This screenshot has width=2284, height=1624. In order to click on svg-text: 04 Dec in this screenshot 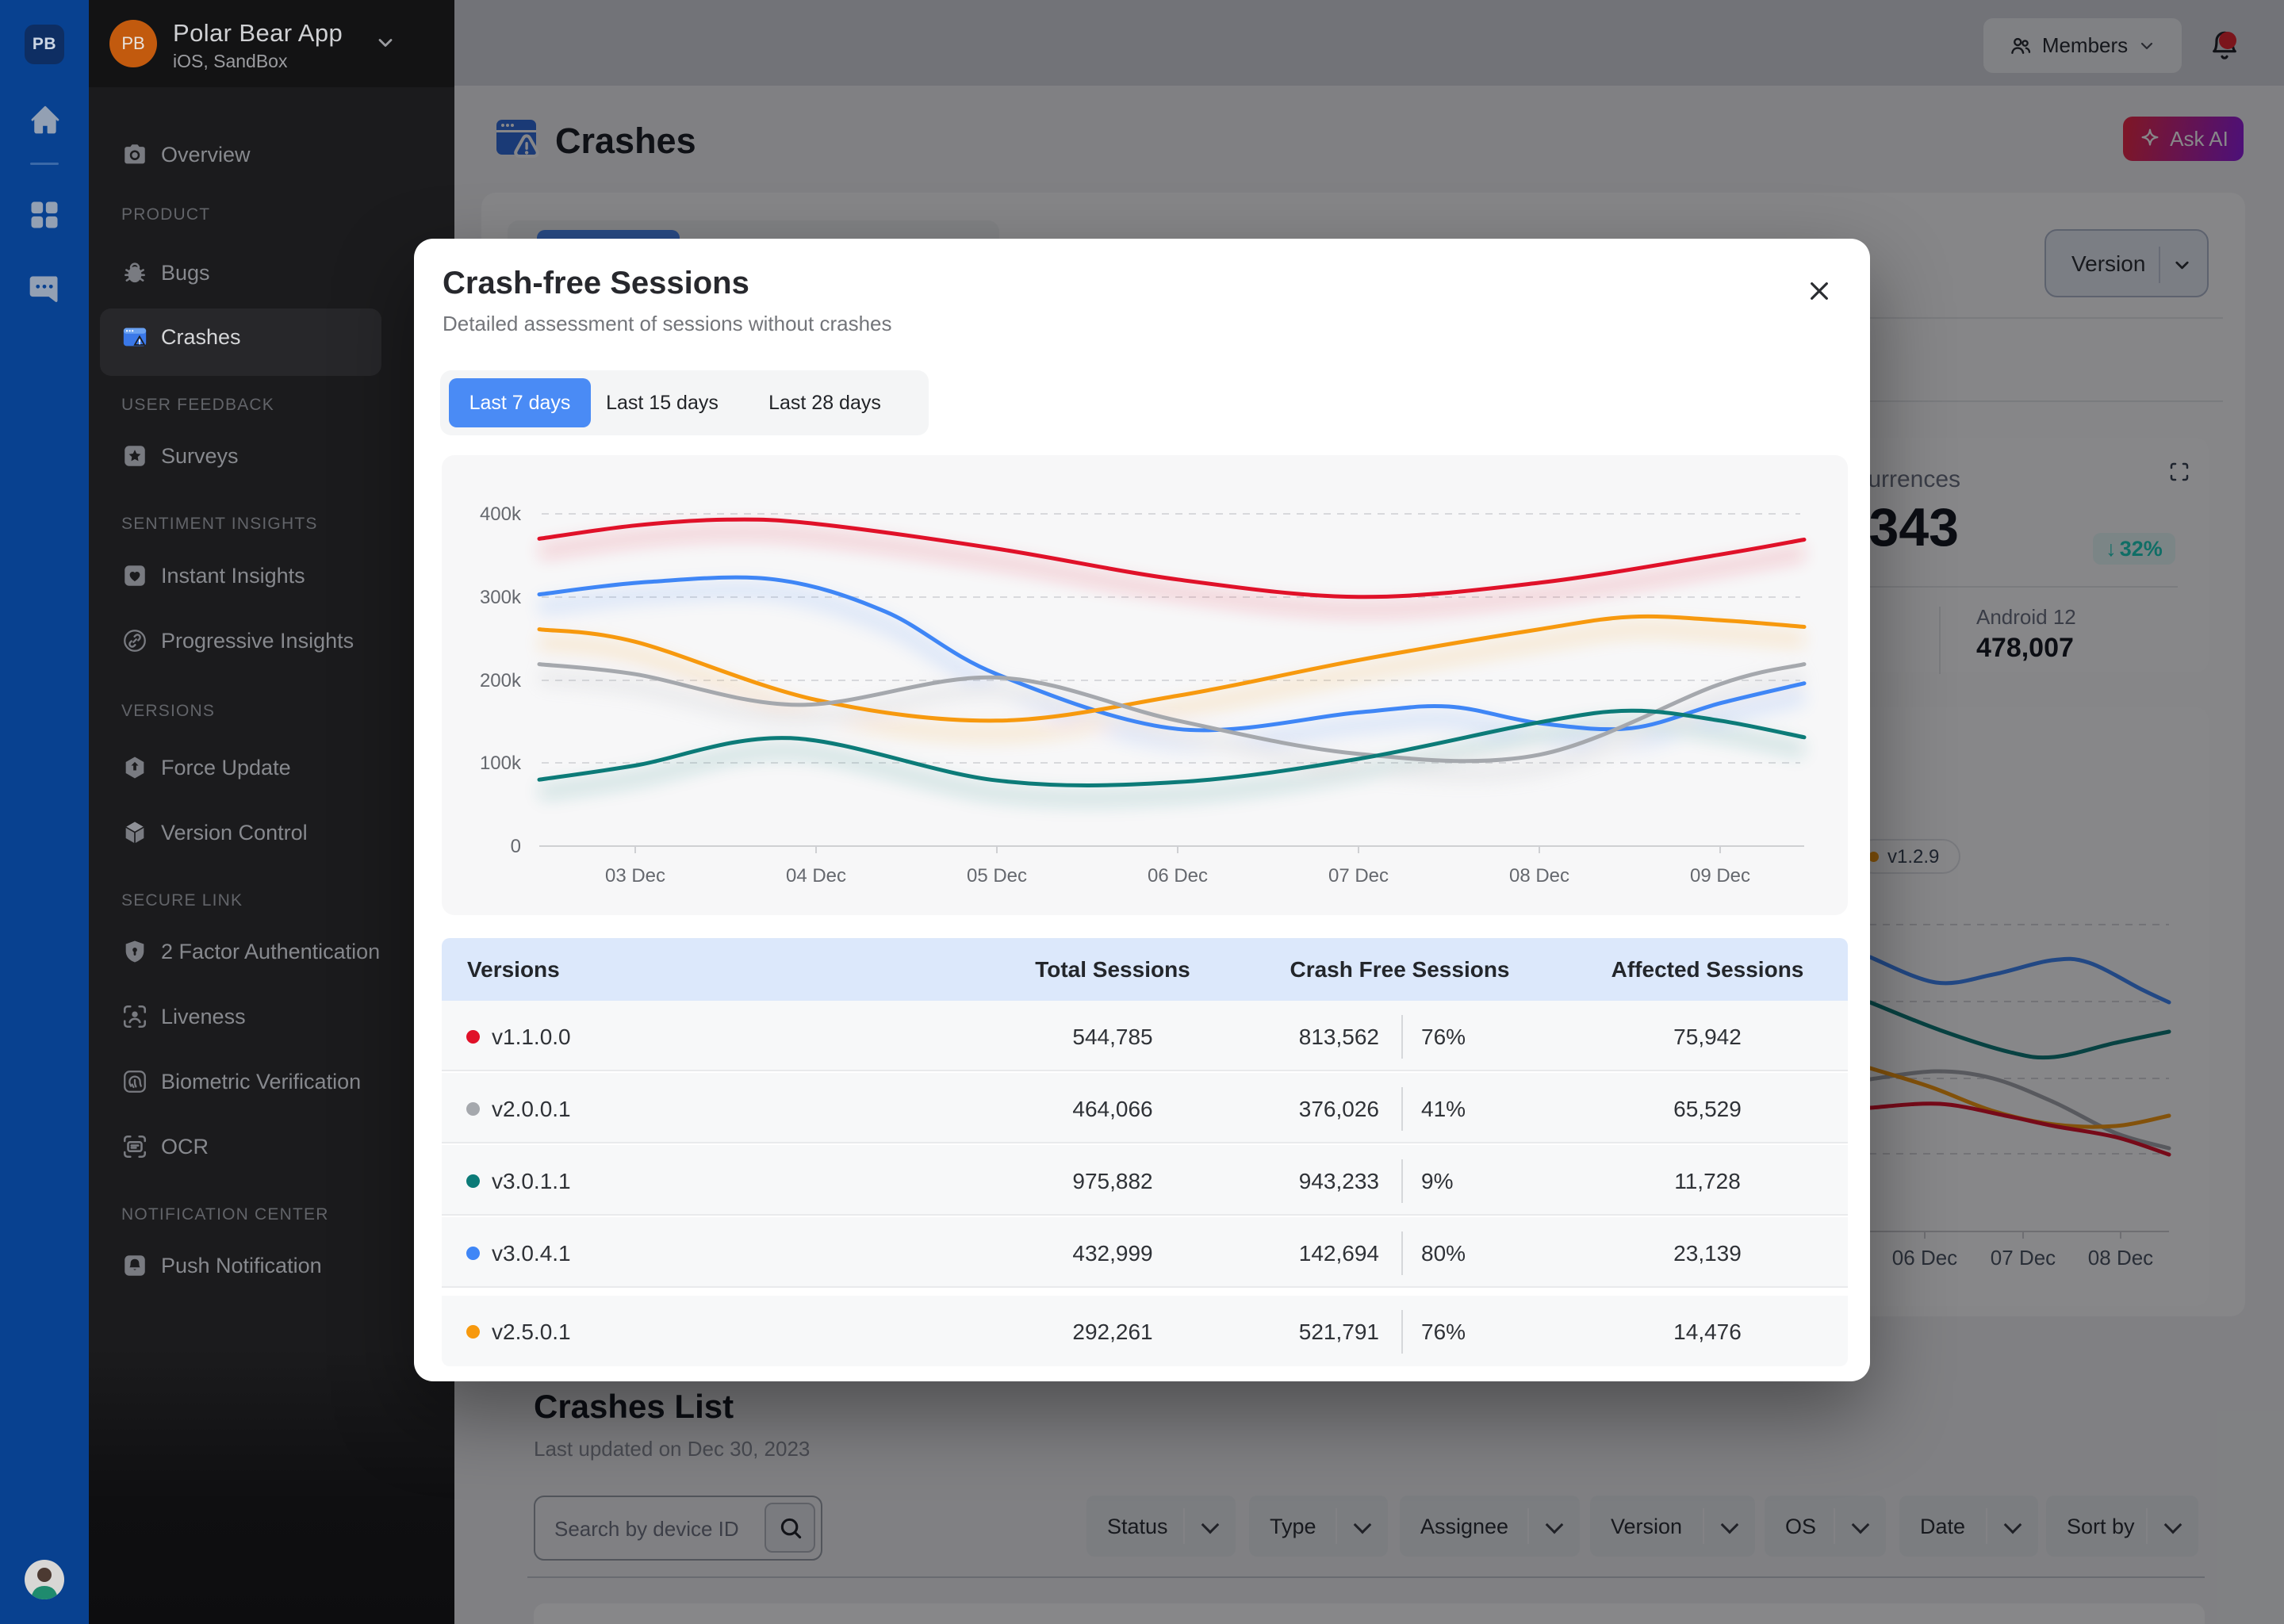, I will do `click(816, 876)`.